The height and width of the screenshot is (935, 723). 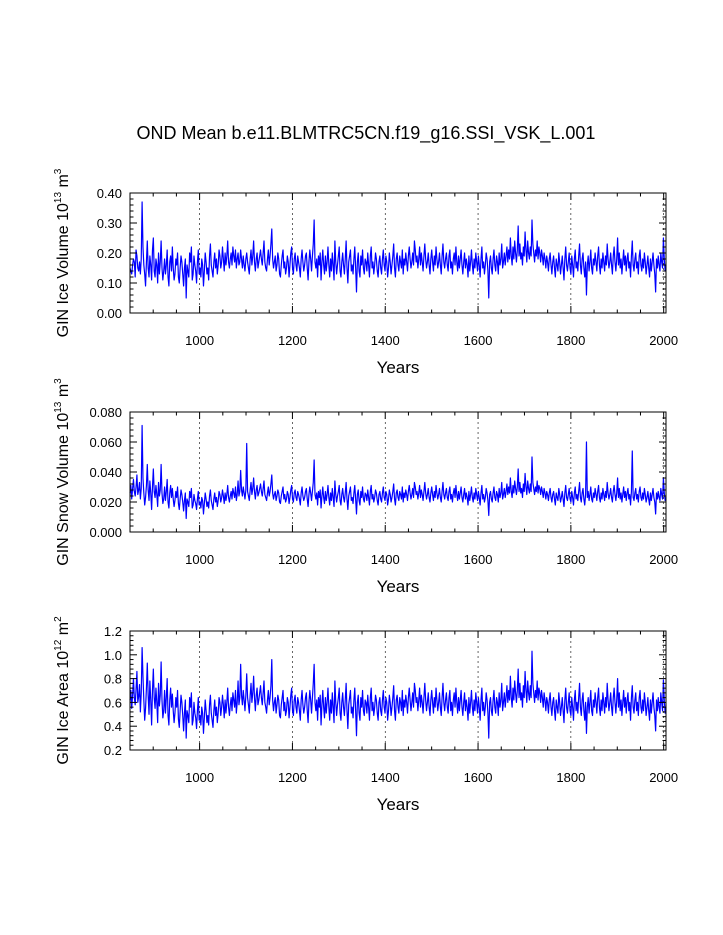 What do you see at coordinates (398, 693) in the screenshot?
I see `series-line-ice-area` at bounding box center [398, 693].